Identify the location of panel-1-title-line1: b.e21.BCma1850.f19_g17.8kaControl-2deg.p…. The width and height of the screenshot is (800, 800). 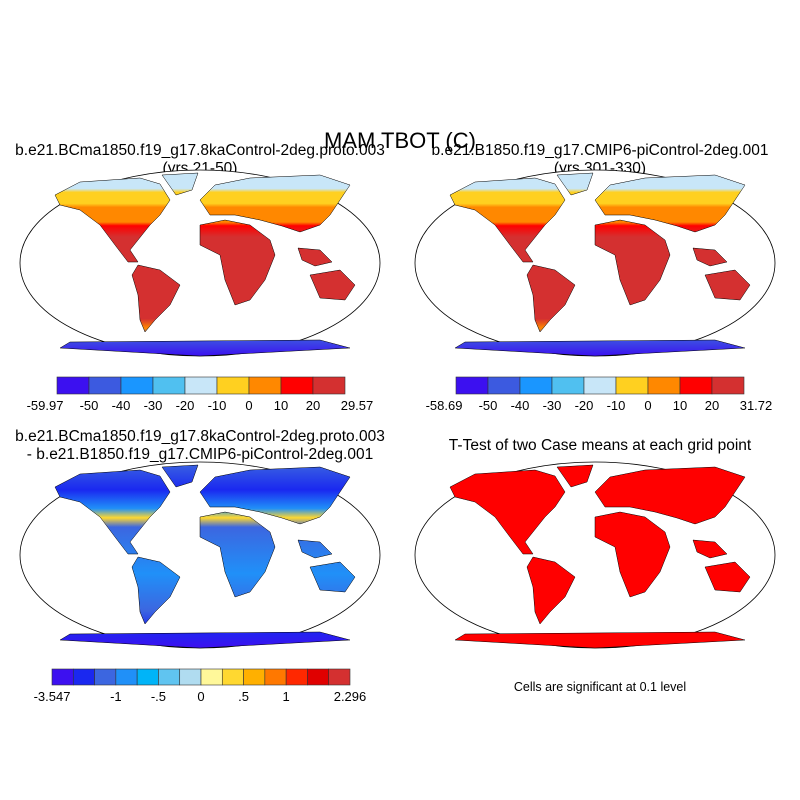
(200, 150).